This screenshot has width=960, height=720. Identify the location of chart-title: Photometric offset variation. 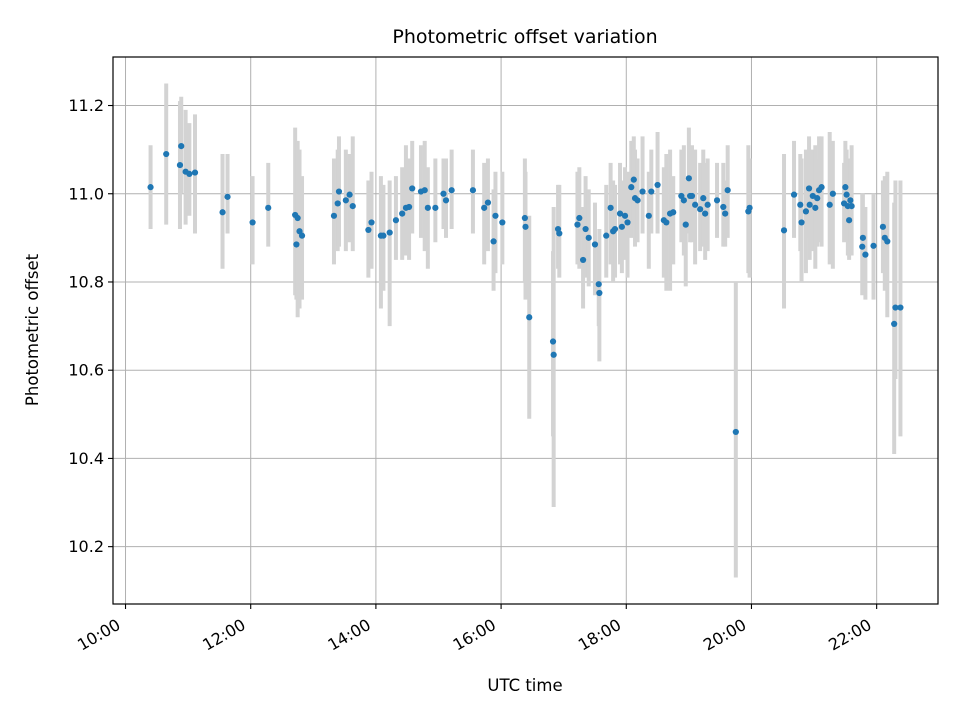
(524, 37).